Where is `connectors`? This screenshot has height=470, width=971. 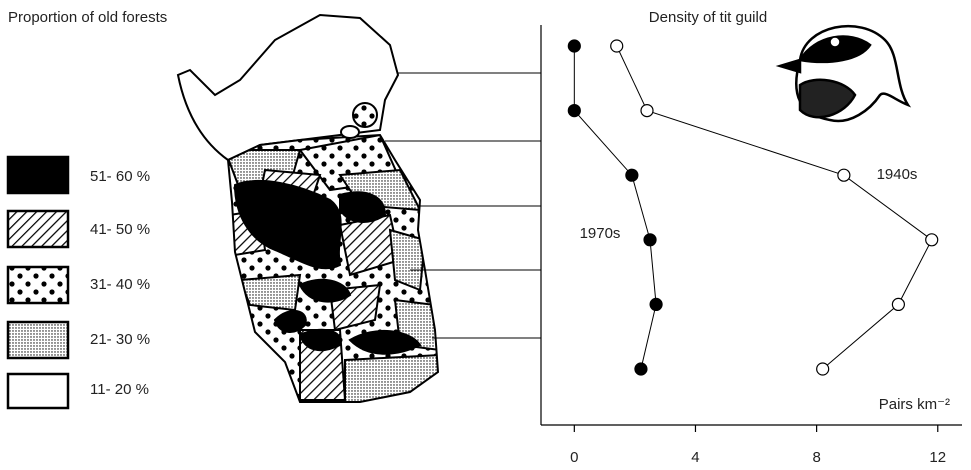
connectors is located at coordinates (463, 205).